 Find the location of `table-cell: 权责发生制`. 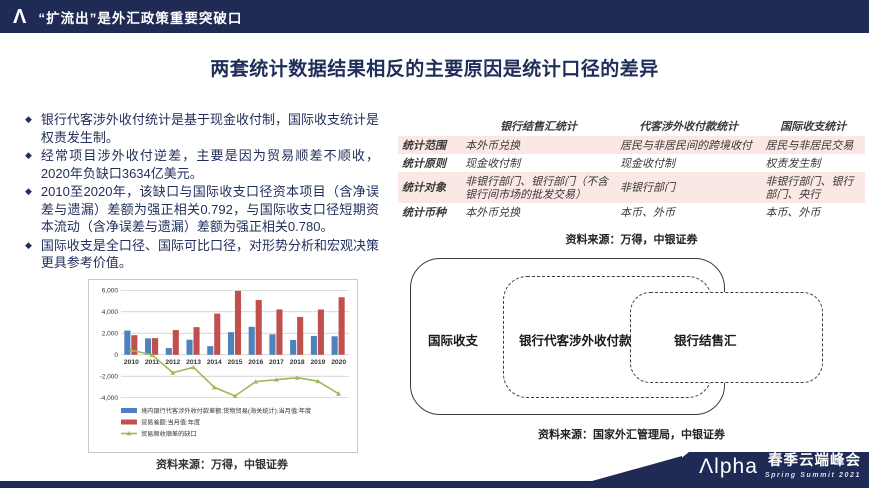

table-cell: 权责发生制 is located at coordinates (793, 163).